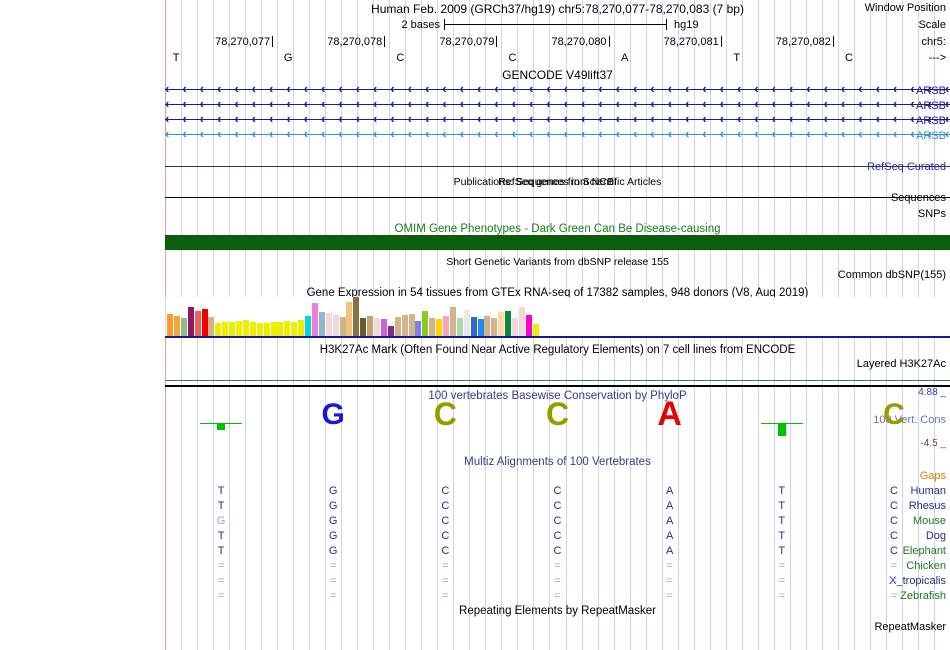 The width and height of the screenshot is (950, 650). What do you see at coordinates (909, 420) in the screenshot?
I see `conservation-label: 100 Vert. Cons` at bounding box center [909, 420].